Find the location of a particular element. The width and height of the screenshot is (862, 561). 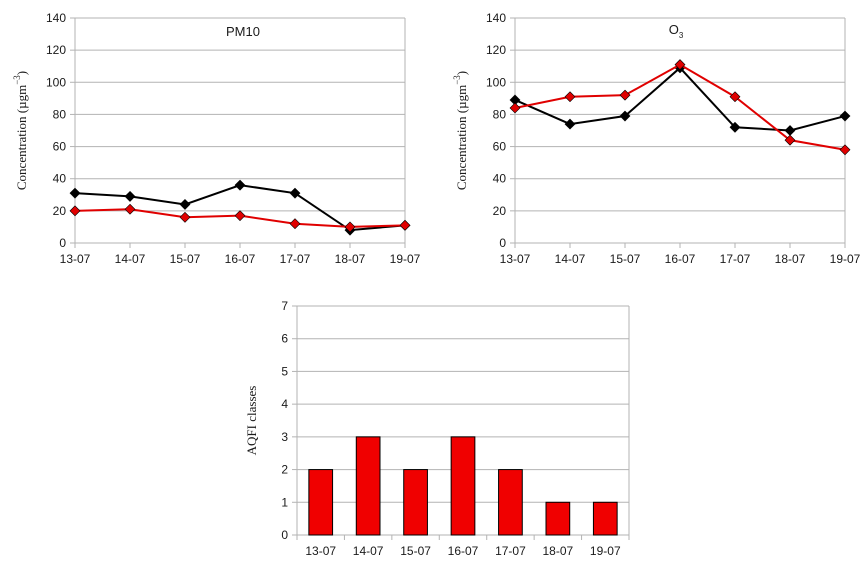

chart-title: O3 is located at coordinates (676, 31).